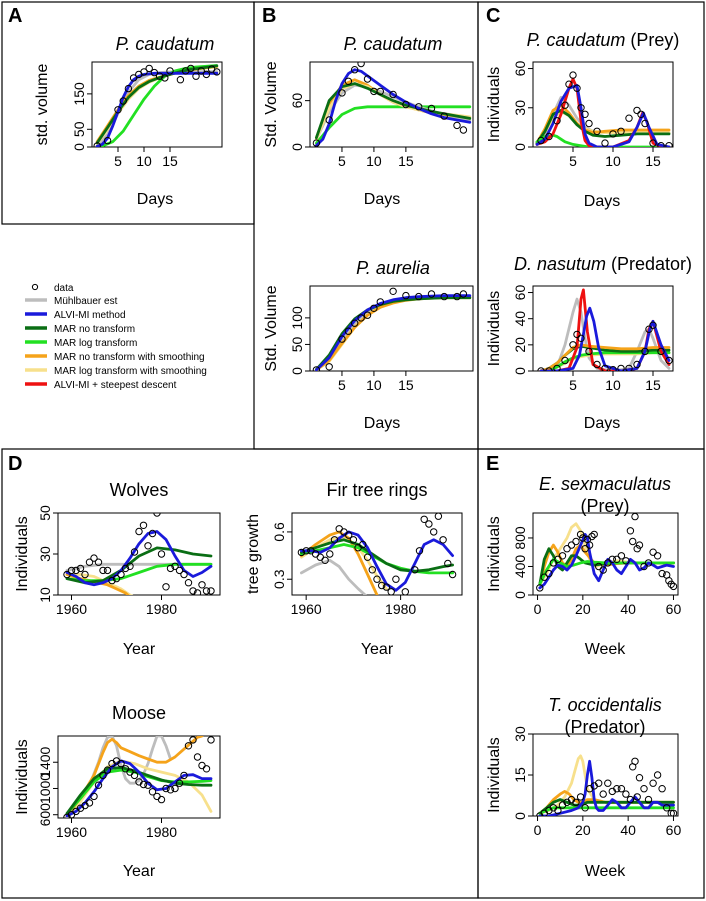  What do you see at coordinates (297, 101) in the screenshot?
I see `y-tick-label: 60` at bounding box center [297, 101].